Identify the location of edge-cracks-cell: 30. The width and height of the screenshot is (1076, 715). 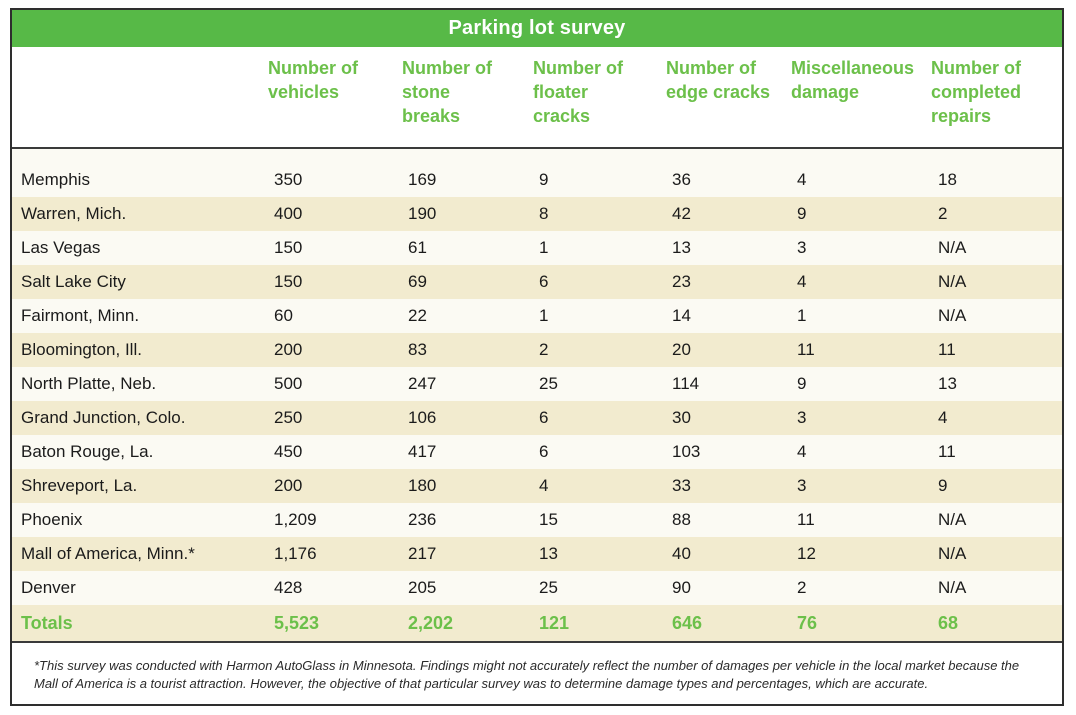
(681, 417).